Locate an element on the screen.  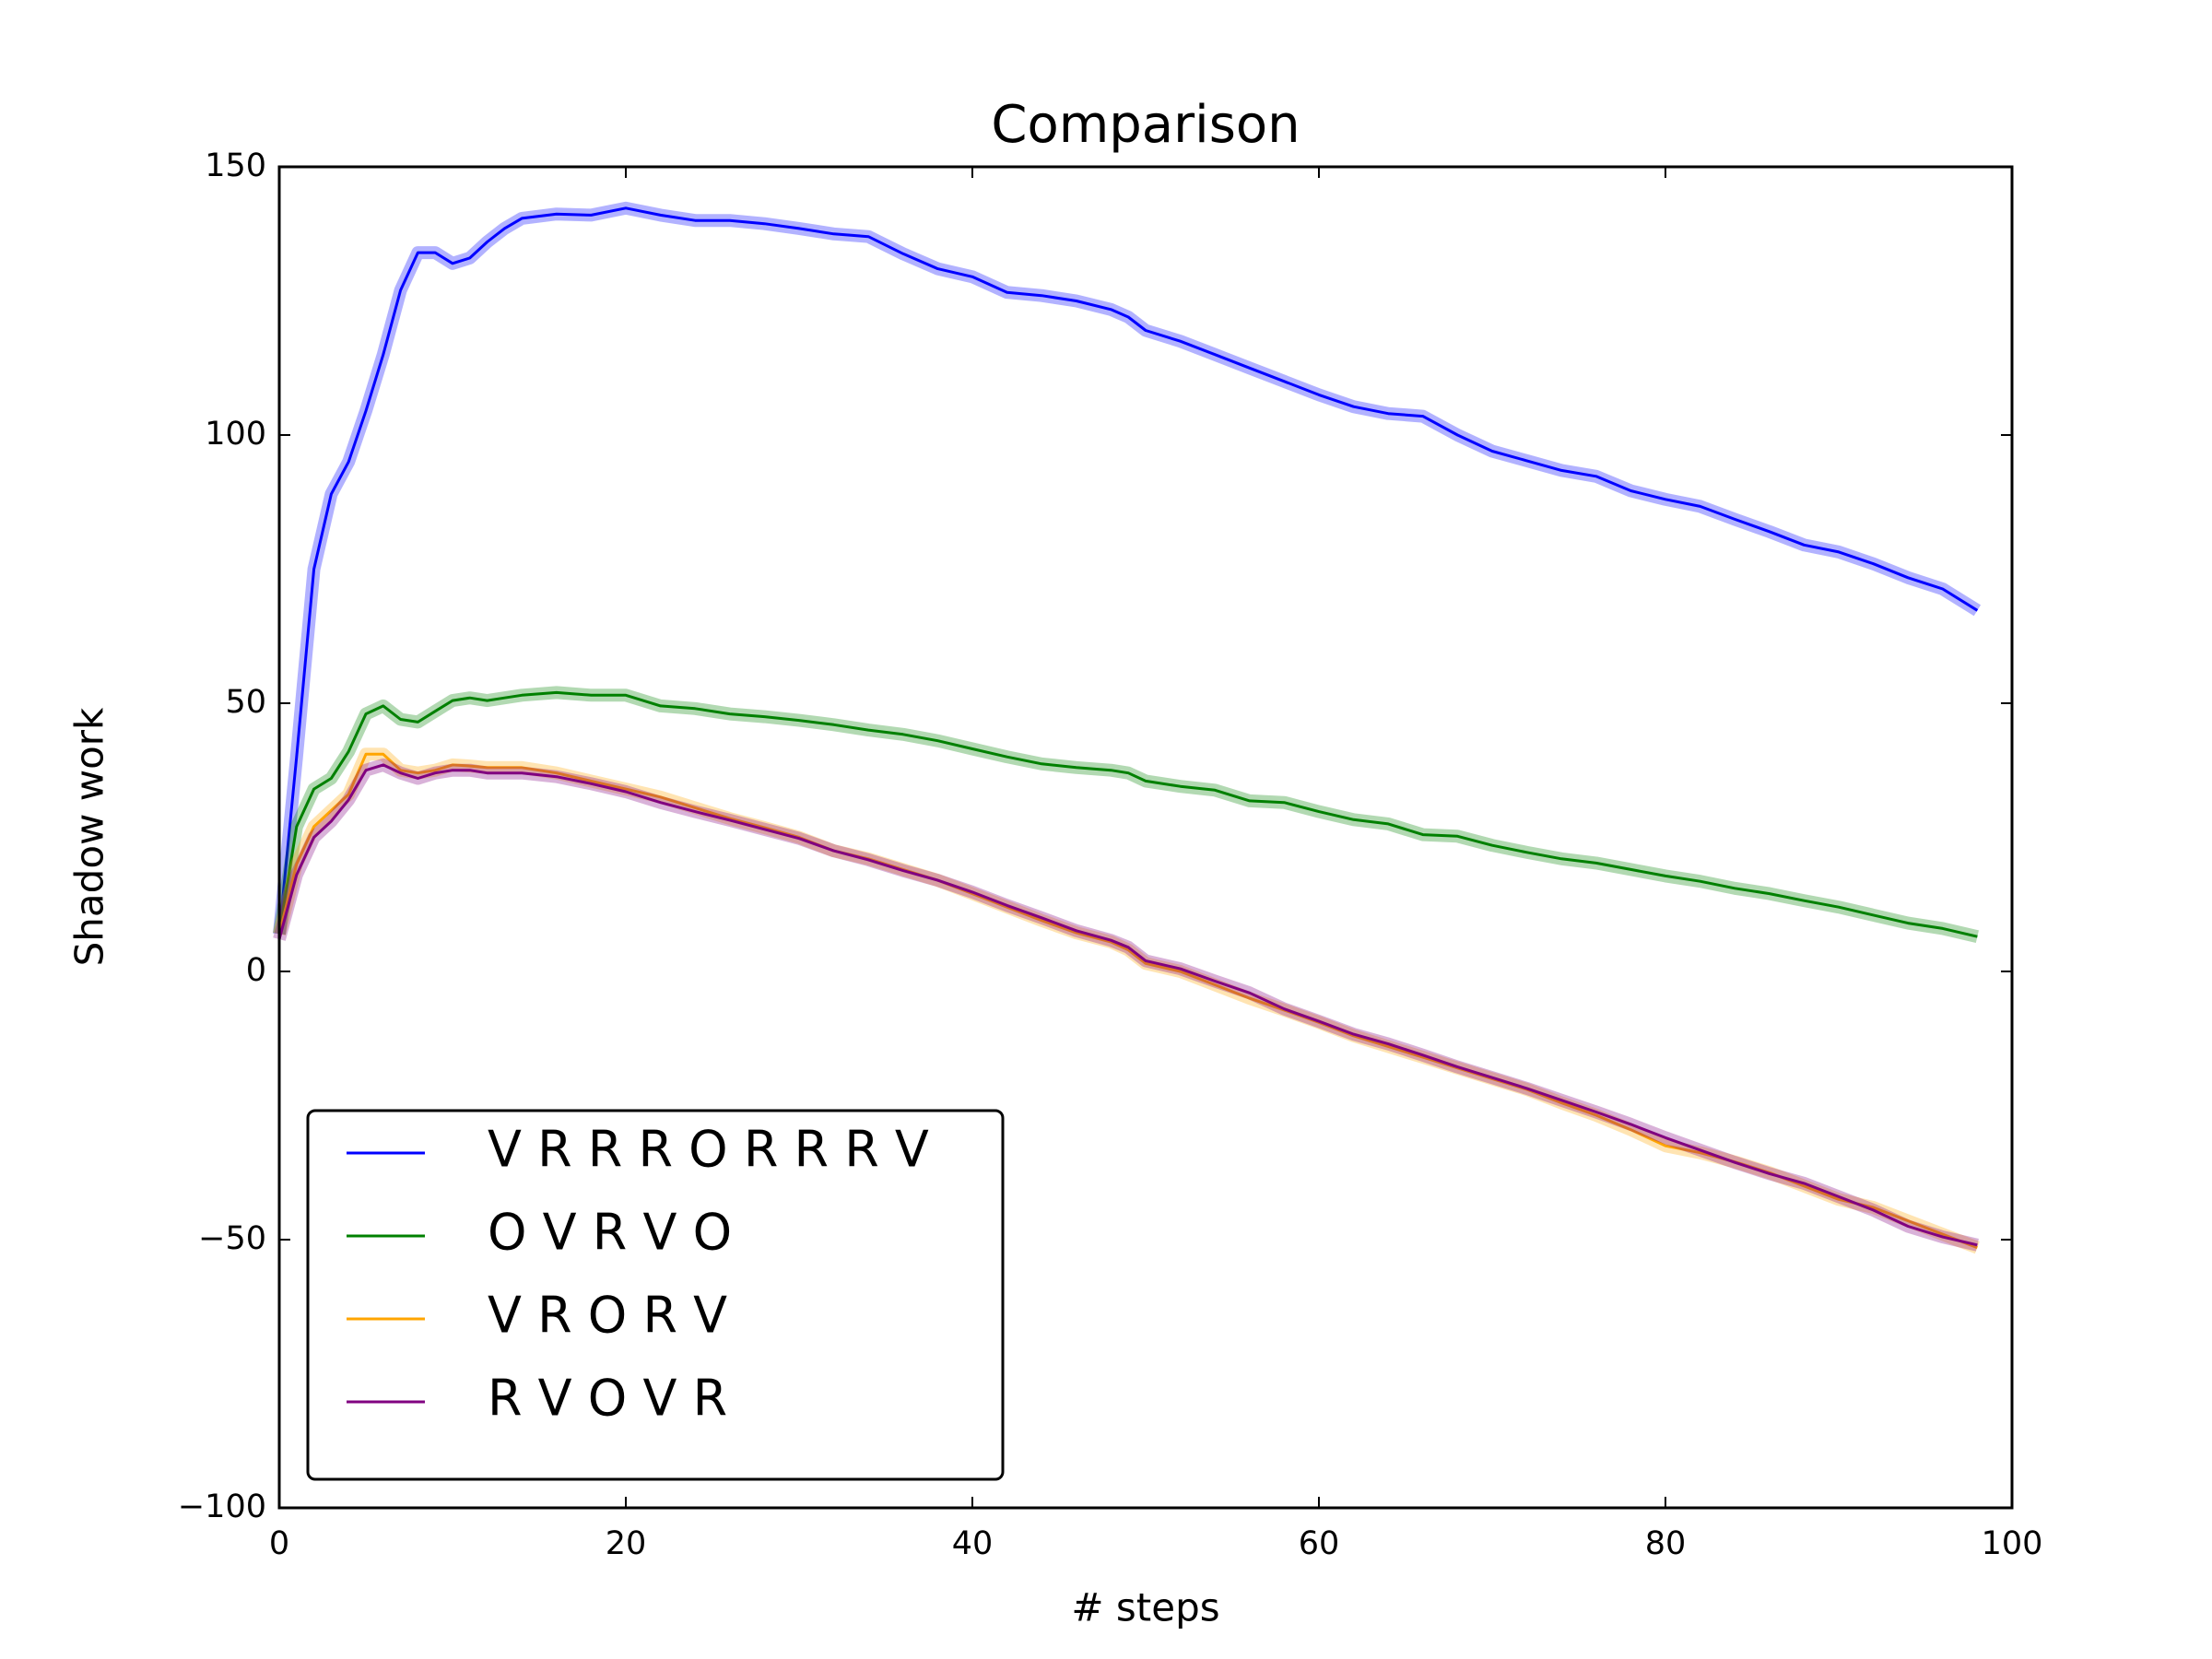
series-band is located at coordinates (1126, 815).